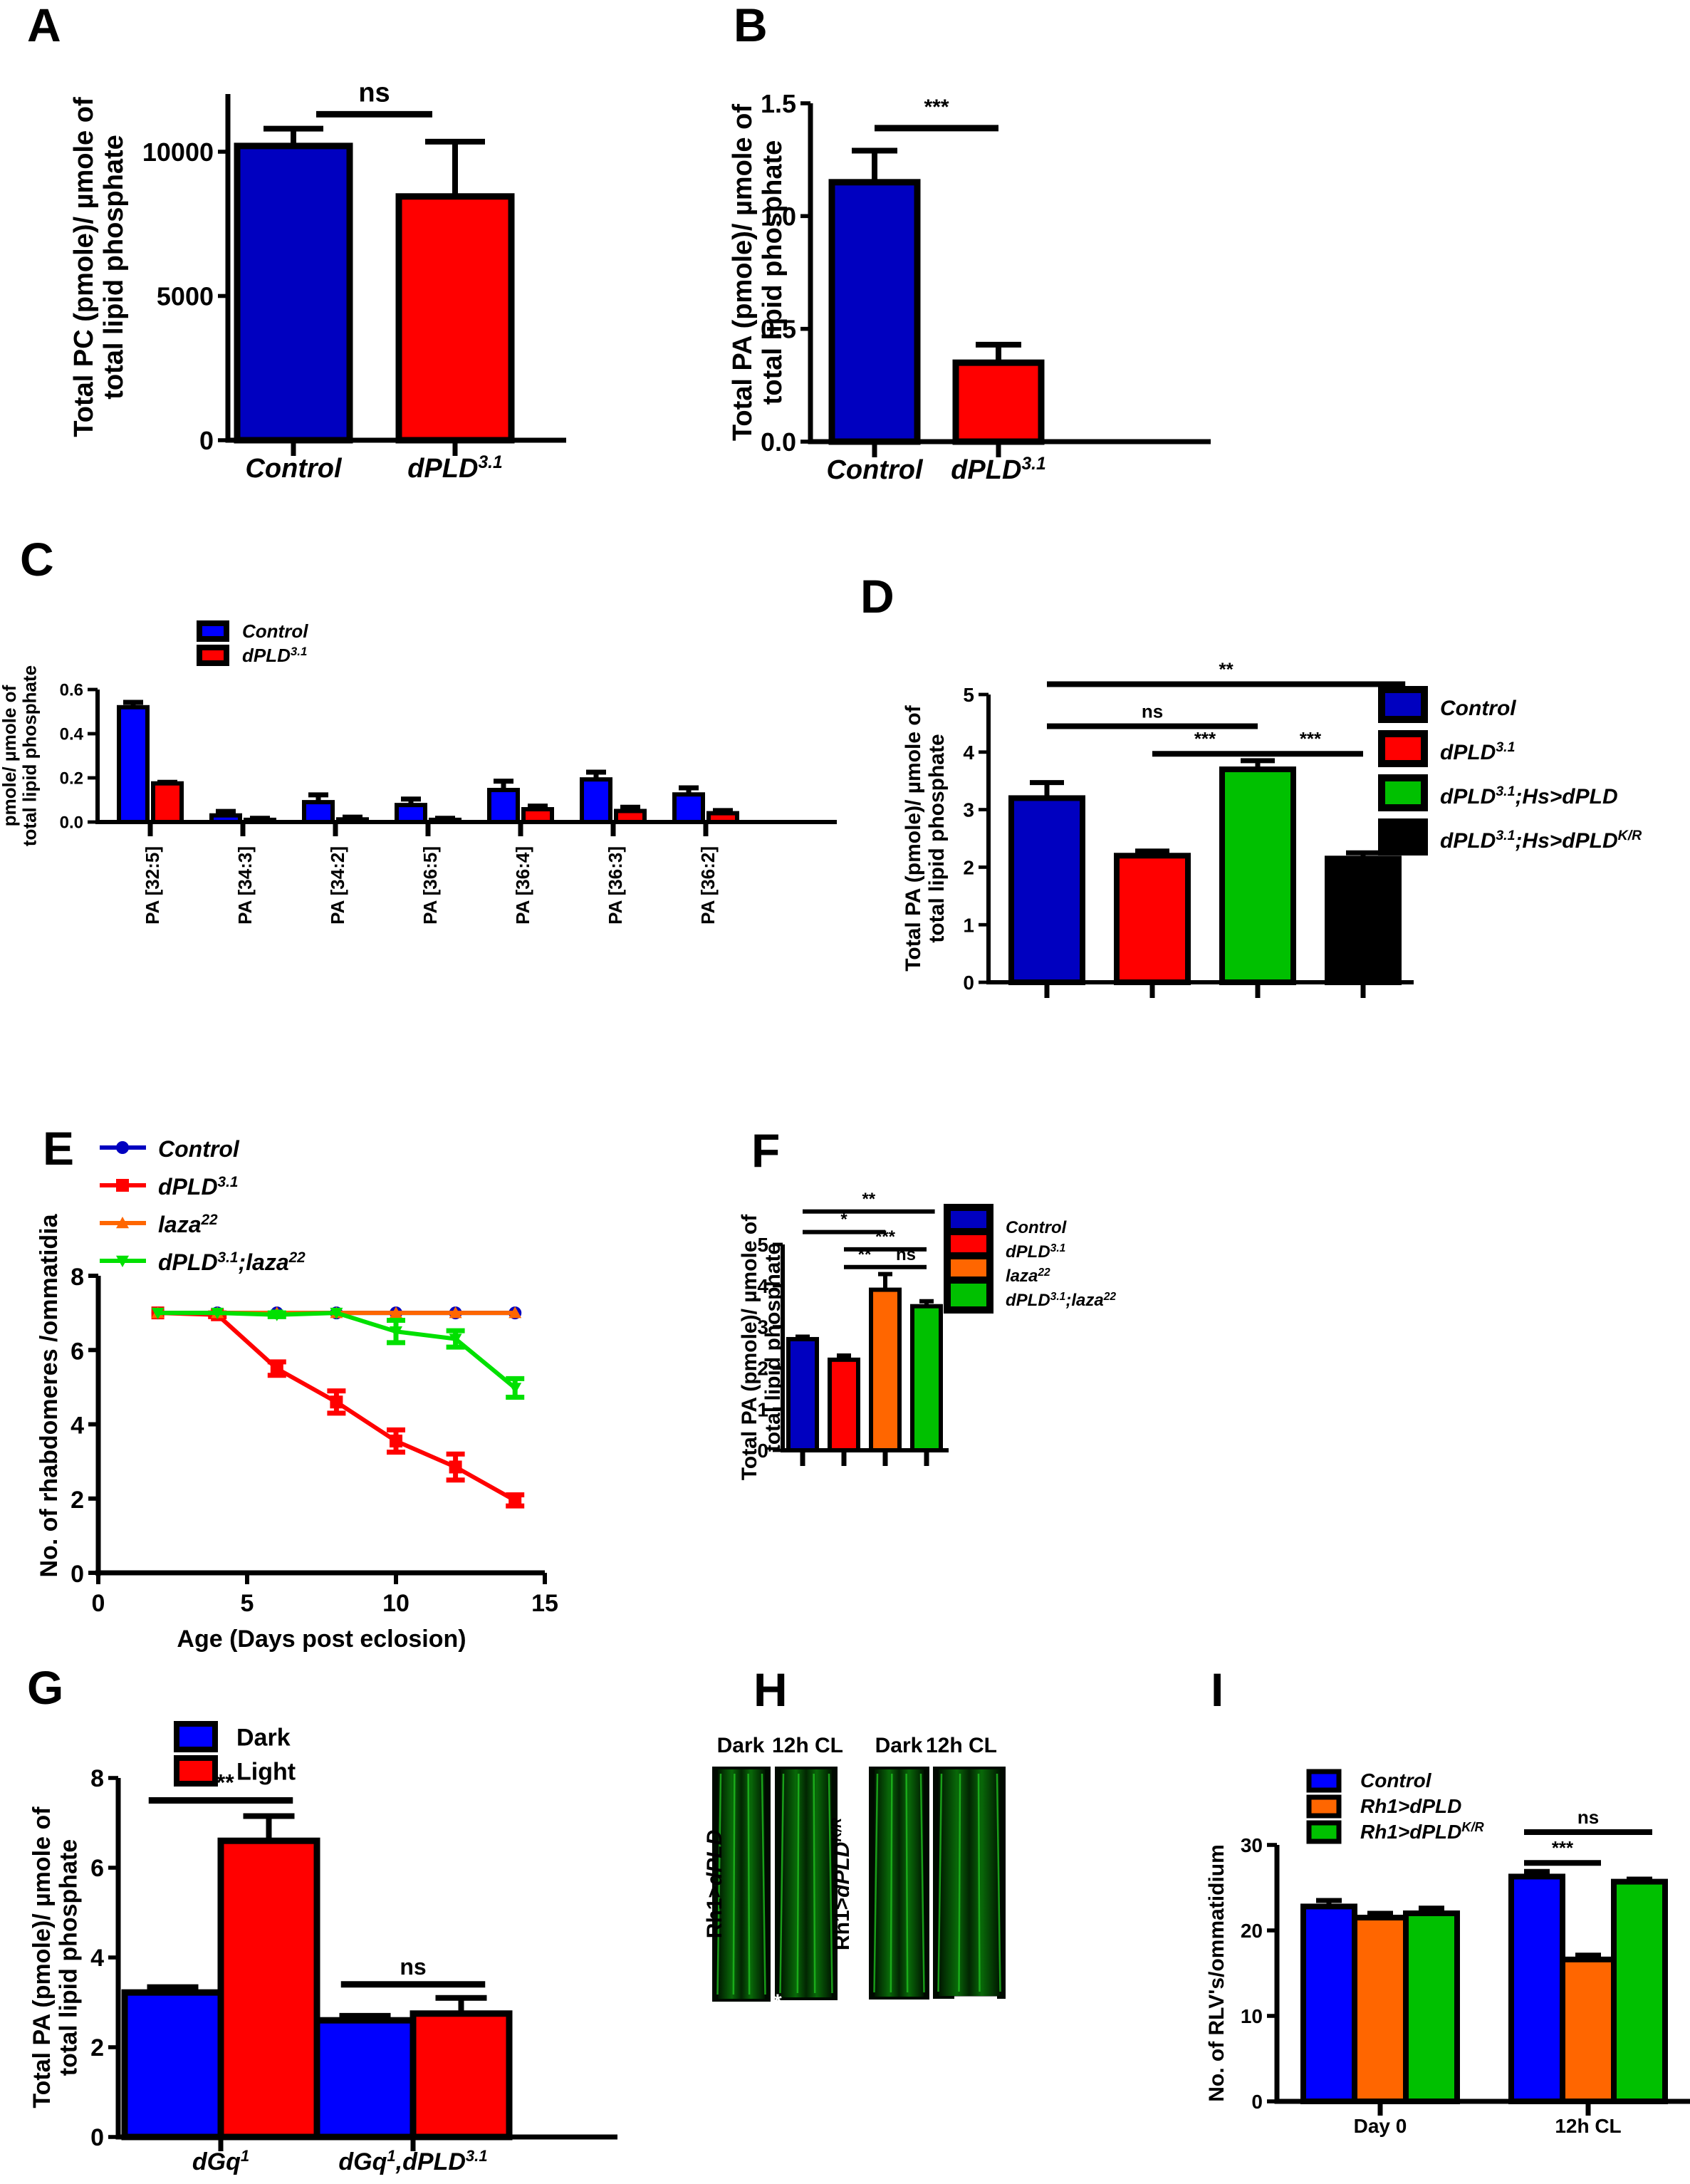 This screenshot has width=1690, height=2184. Describe the element at coordinates (412, 2161) in the screenshot. I see `x-tick-label: dGq1,dPLD3.1` at that location.